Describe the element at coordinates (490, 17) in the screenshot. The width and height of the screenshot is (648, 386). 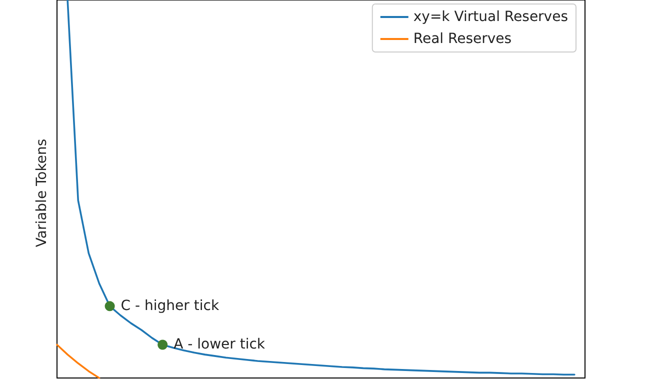
I see `legend-label: xy=k Virtual Reserves` at that location.